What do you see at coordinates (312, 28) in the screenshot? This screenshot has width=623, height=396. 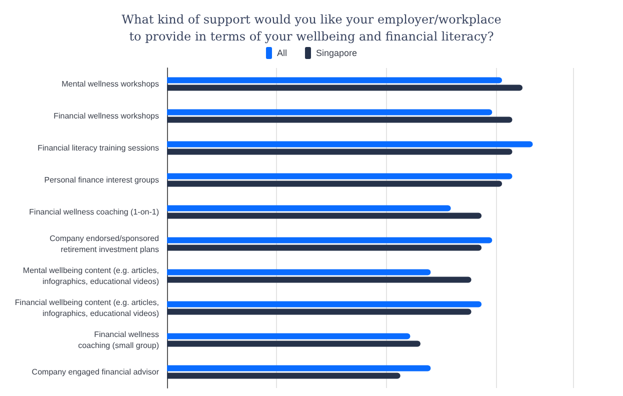 I see `chart-title: What kind of support would you like your employer/workplace to provide in terms of your wellbeing and financial literacy?` at bounding box center [312, 28].